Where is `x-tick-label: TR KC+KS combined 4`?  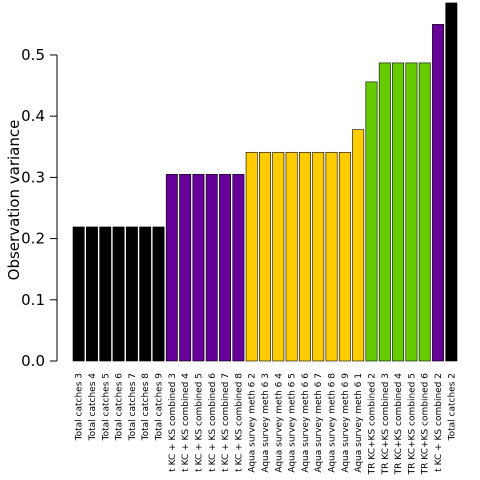
x-tick-label: TR KC+KS combined 4 is located at coordinates (399, 424).